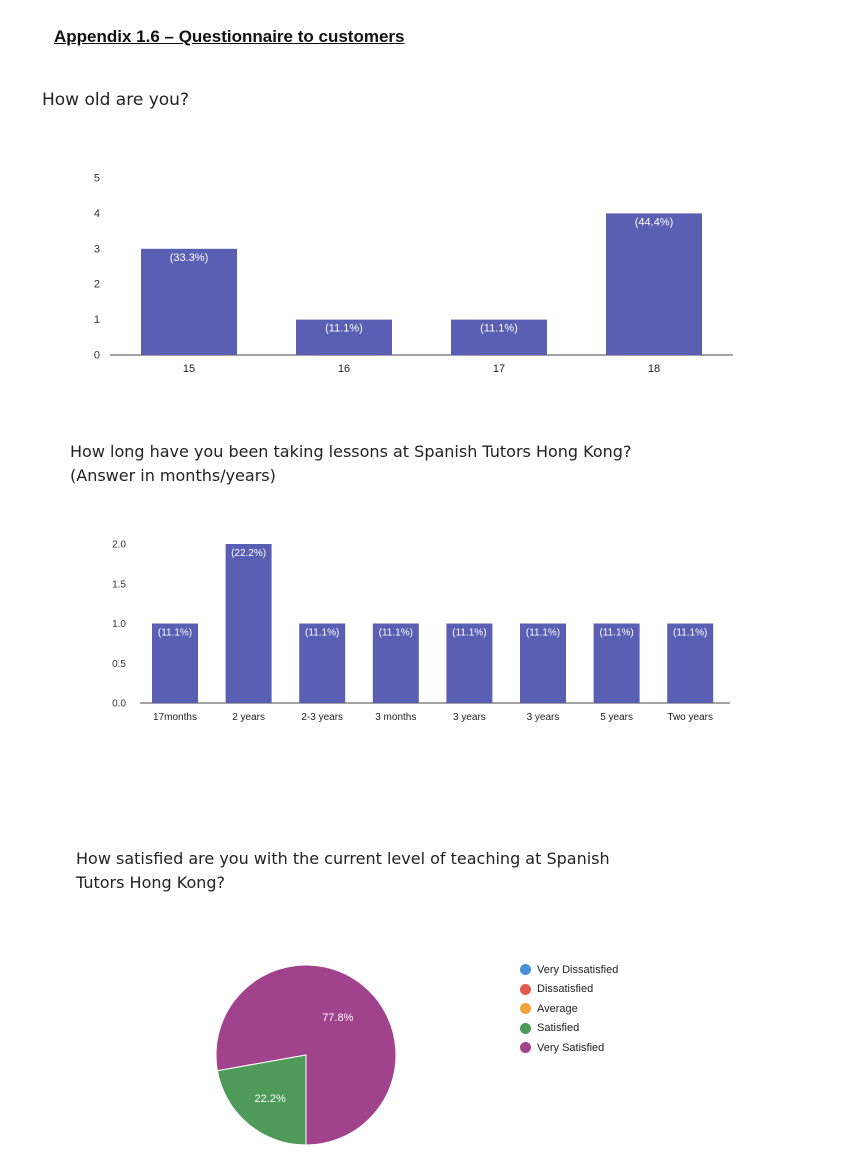 Image resolution: width=862 pixels, height=1172 pixels. Describe the element at coordinates (119, 545) in the screenshot. I see `y-tick-label: 2.0` at that location.